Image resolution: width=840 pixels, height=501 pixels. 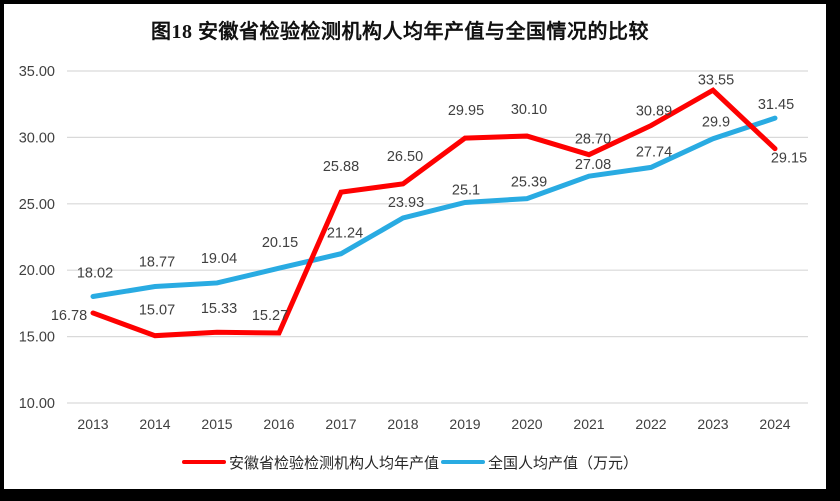 I want to click on legend-line-swatch-blue, so click(x=463, y=462).